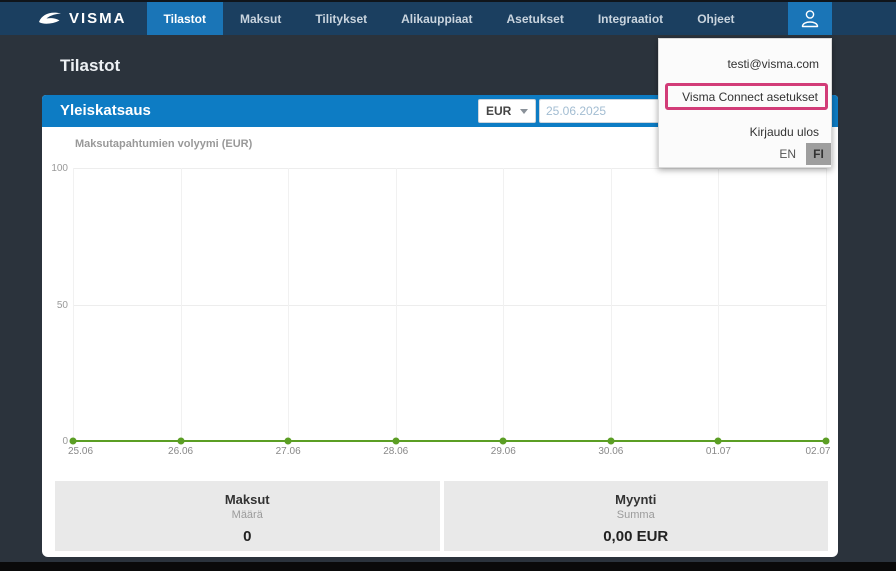 Image resolution: width=896 pixels, height=571 pixels. I want to click on lang-option-en: EN, so click(787, 154).